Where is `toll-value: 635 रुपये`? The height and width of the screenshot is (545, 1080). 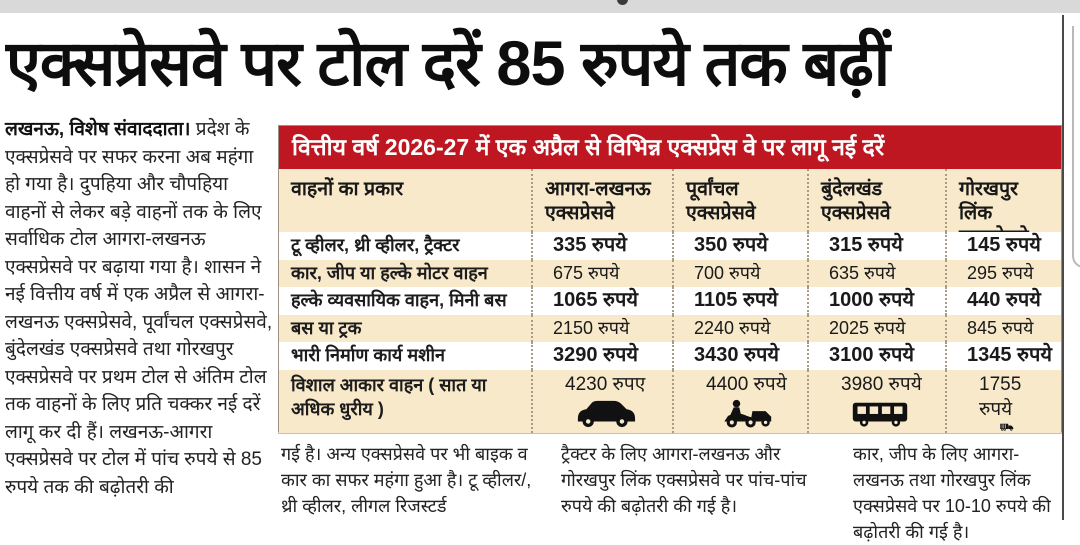 toll-value: 635 रुपये is located at coordinates (876, 273).